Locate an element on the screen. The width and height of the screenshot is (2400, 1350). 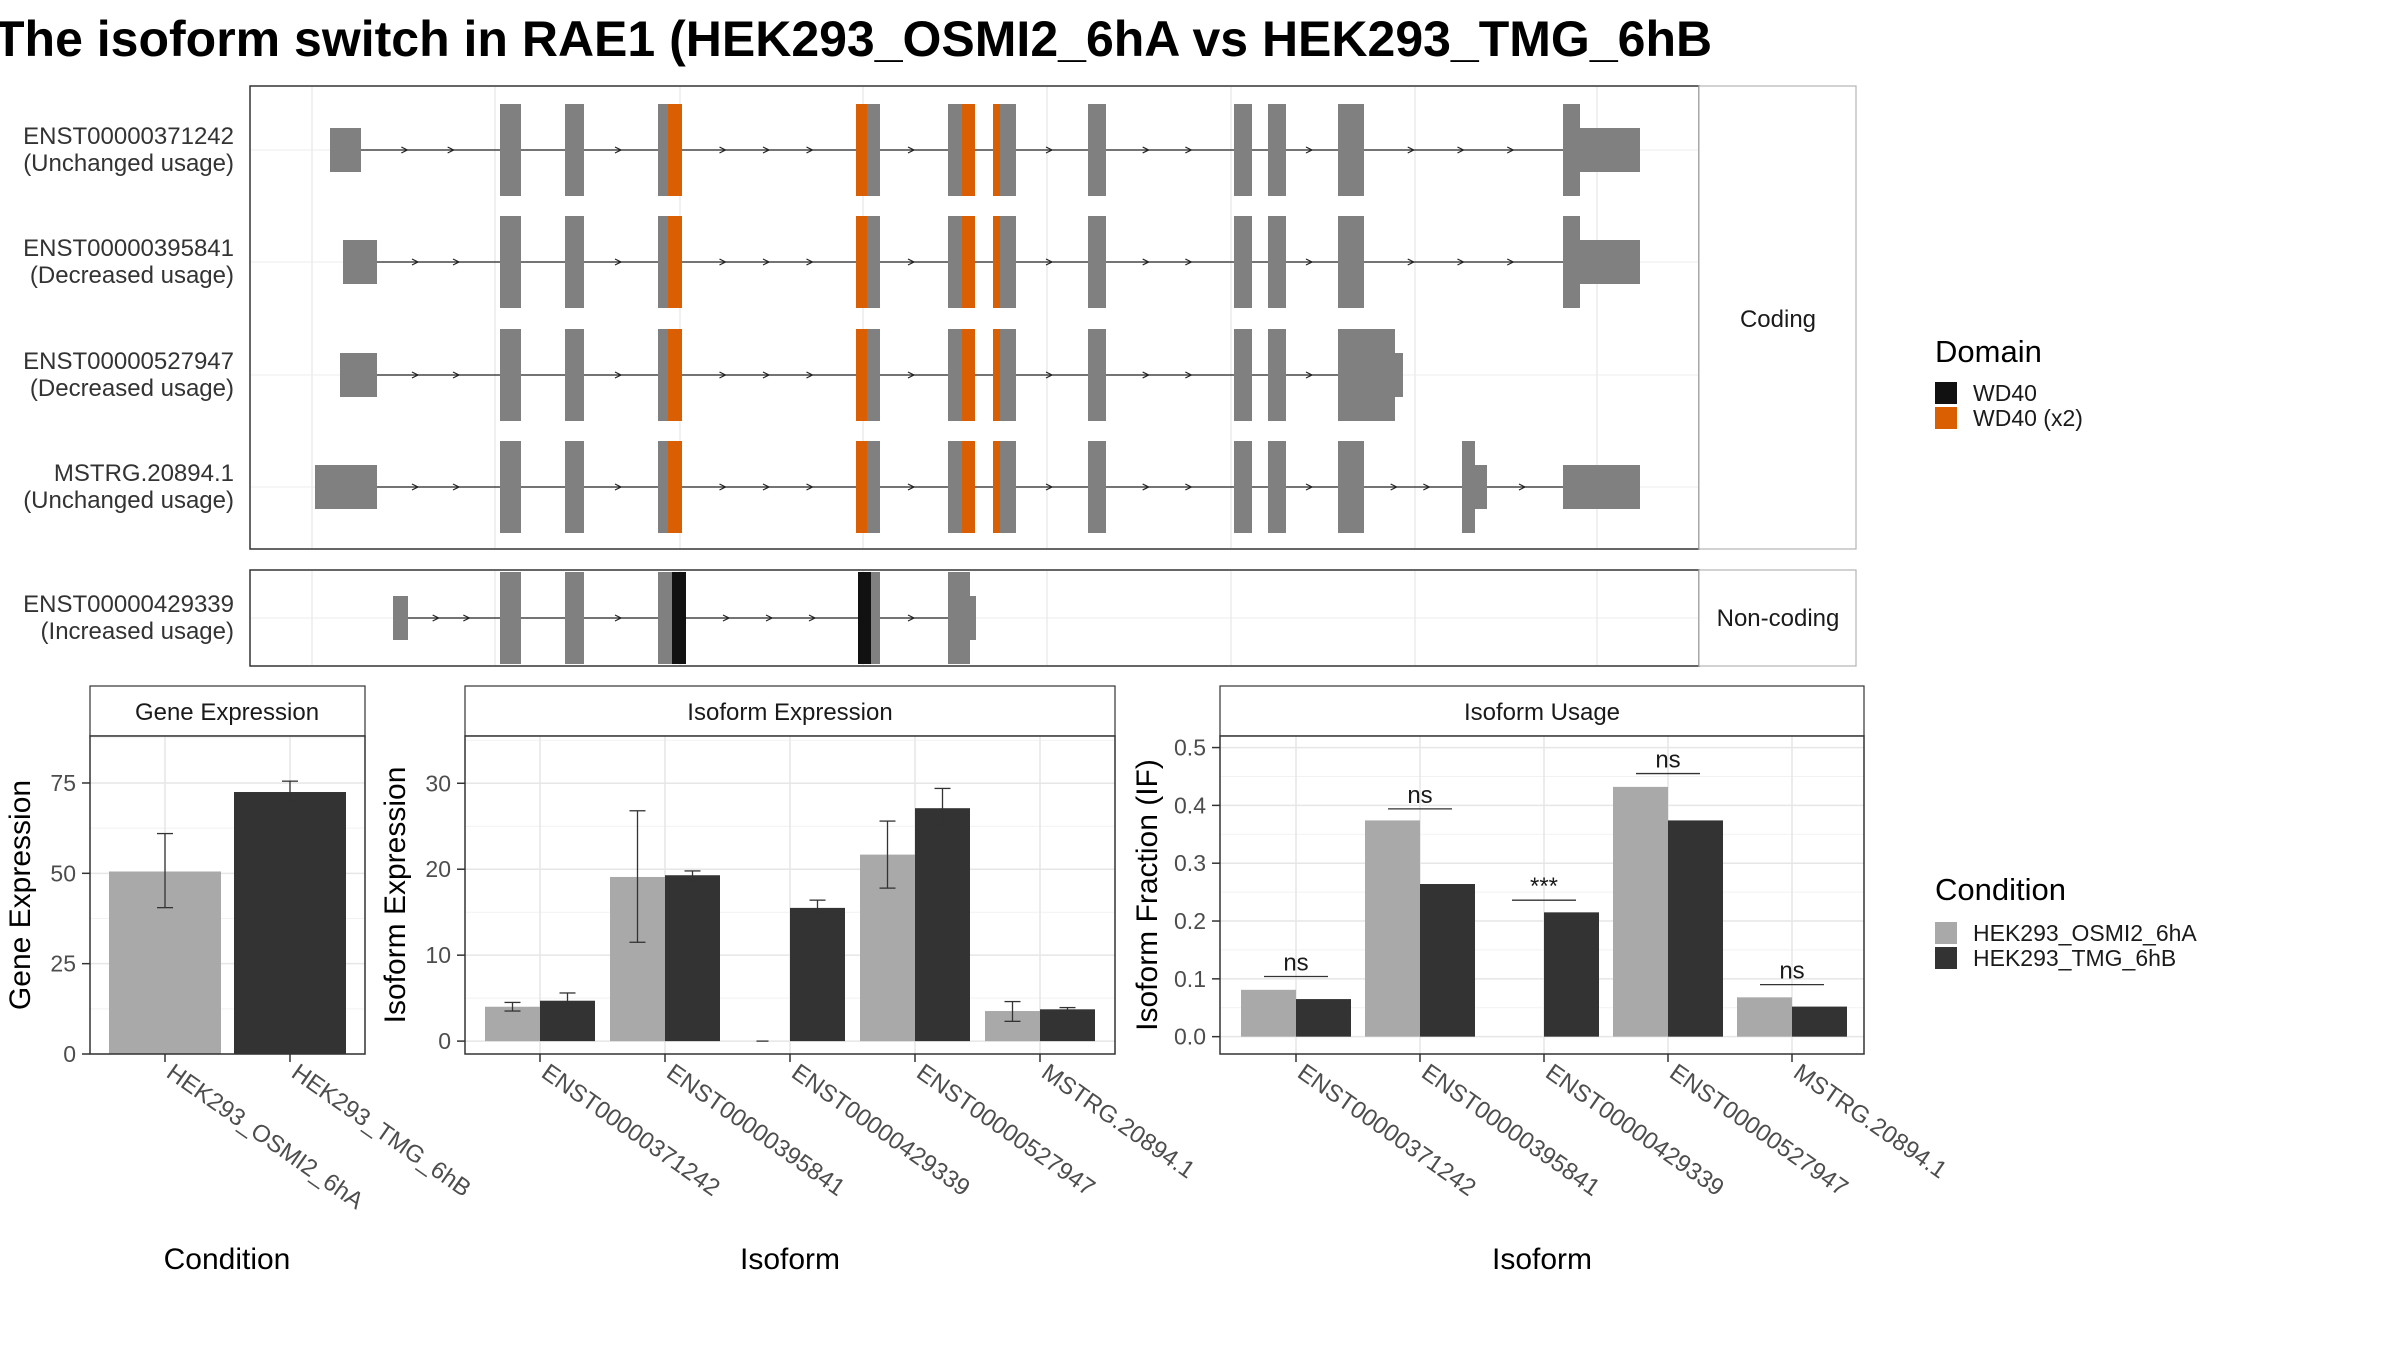
isoform-expression-errorbars is located at coordinates (790, 914).